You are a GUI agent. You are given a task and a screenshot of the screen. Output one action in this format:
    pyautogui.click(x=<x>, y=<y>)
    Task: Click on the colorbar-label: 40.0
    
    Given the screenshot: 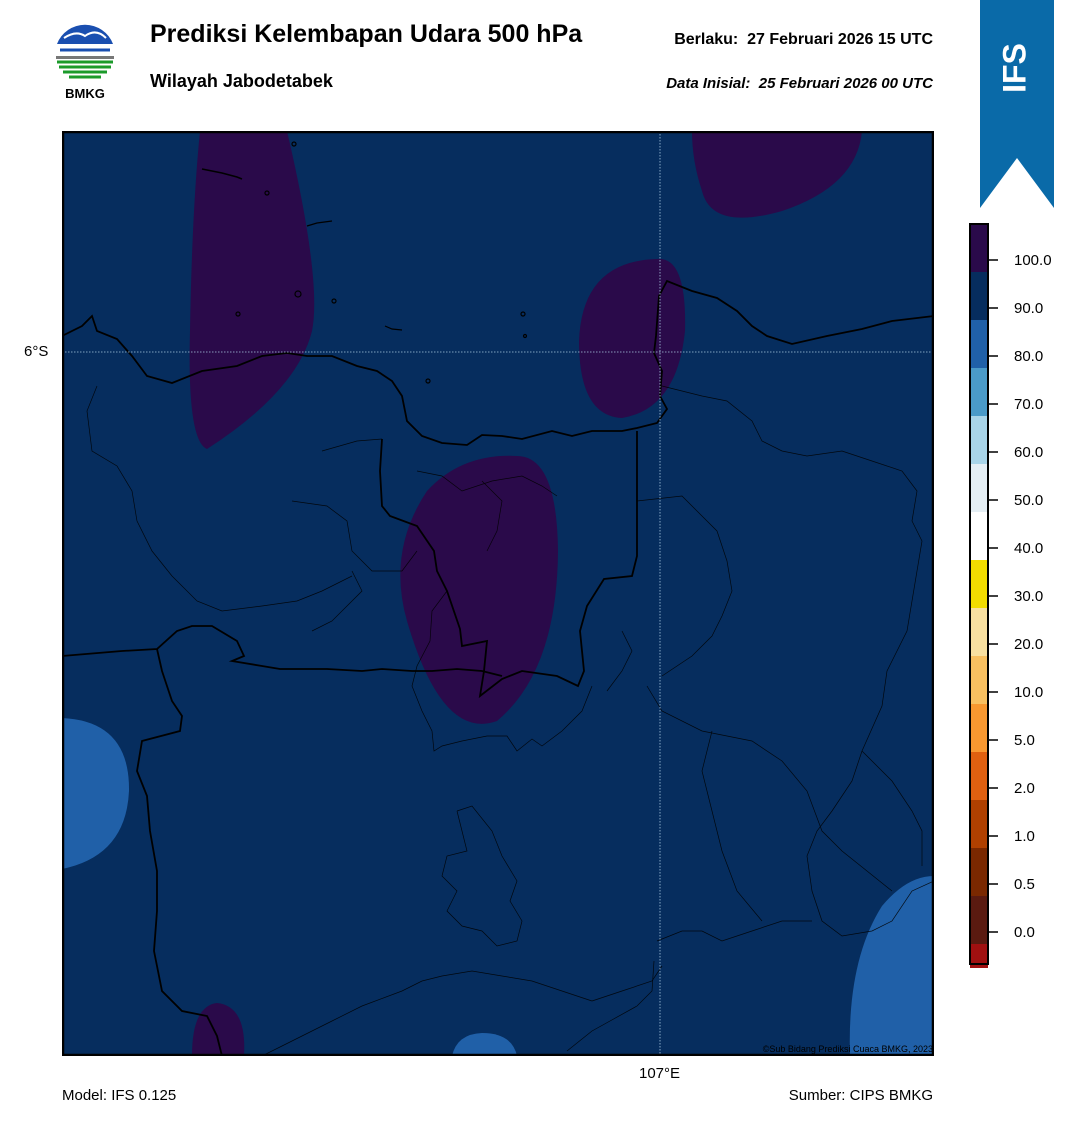 What is the action you would take?
    pyautogui.click(x=1028, y=548)
    